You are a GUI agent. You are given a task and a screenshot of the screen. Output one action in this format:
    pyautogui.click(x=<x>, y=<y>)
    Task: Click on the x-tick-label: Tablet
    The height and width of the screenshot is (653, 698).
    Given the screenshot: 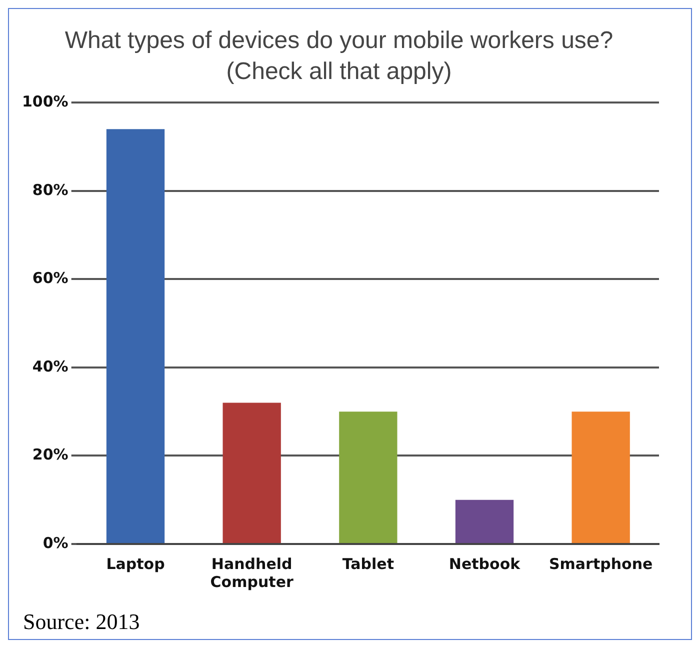 What is the action you would take?
    pyautogui.click(x=368, y=563)
    